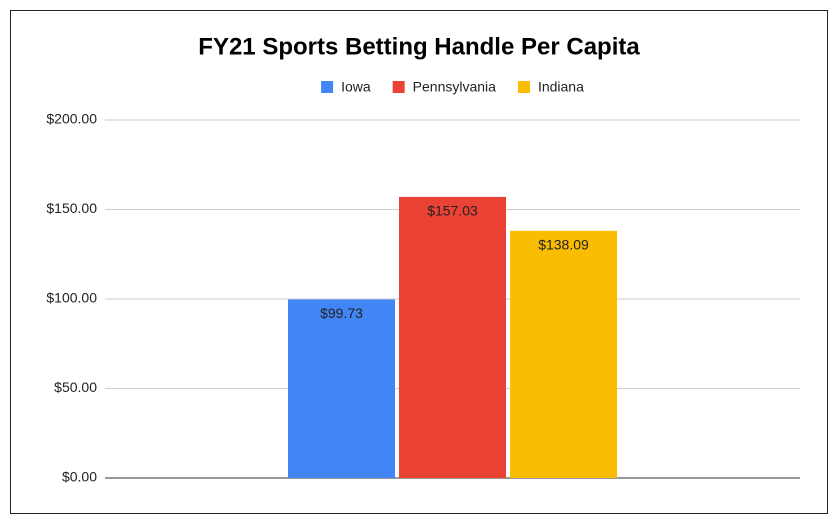 The image size is (838, 524). What do you see at coordinates (75, 387) in the screenshot?
I see `y-tick-label: $50.00` at bounding box center [75, 387].